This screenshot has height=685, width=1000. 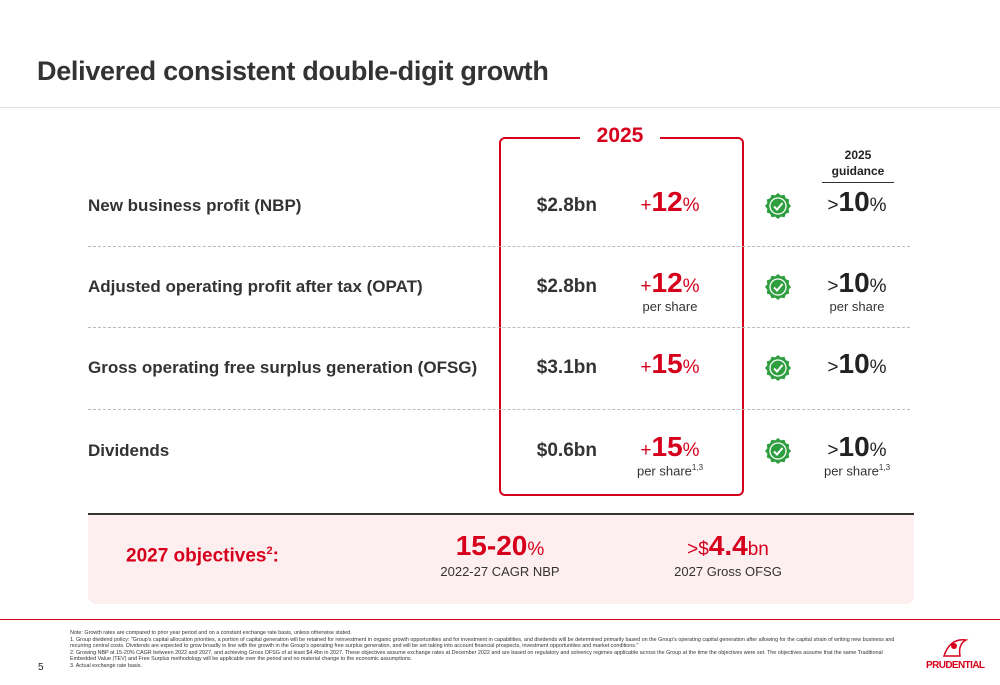 What do you see at coordinates (955, 648) in the screenshot?
I see `logo-mark` at bounding box center [955, 648].